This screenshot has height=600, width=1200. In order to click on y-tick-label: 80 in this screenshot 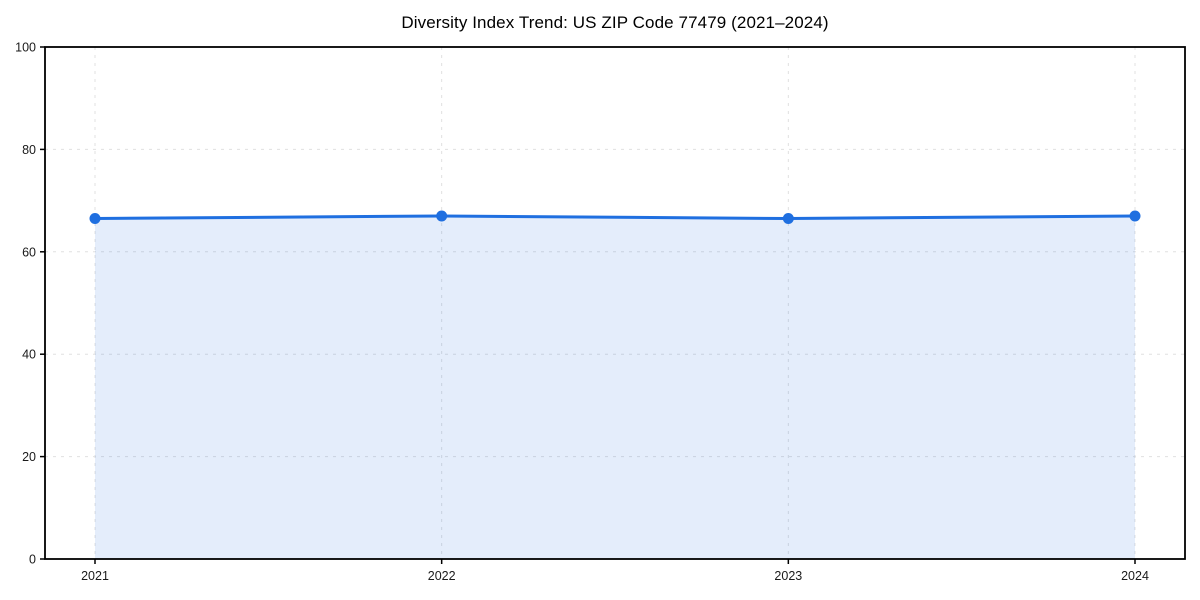, I will do `click(29, 150)`.